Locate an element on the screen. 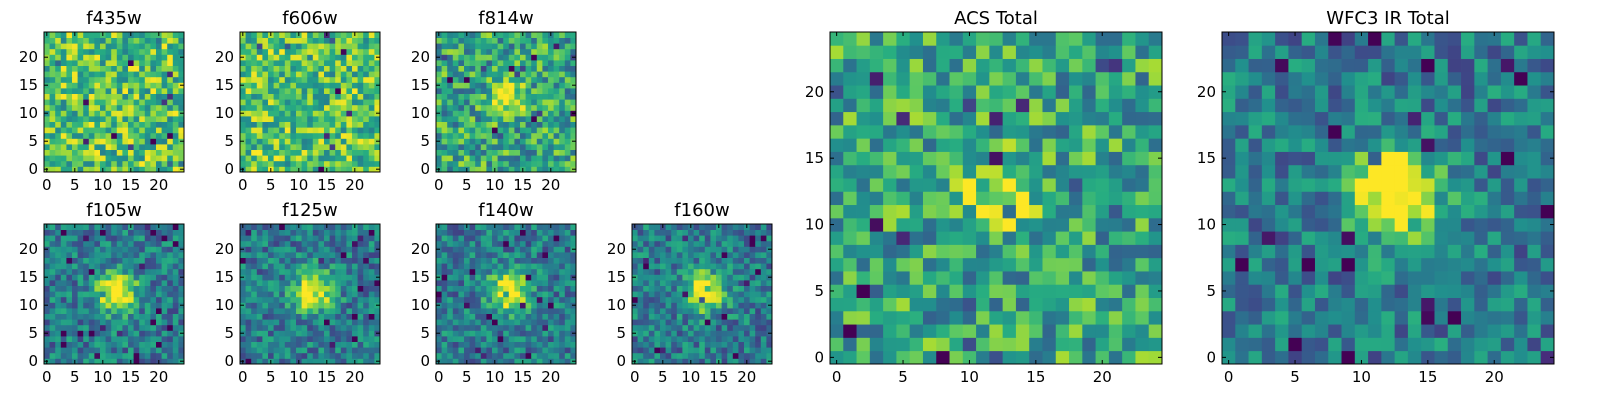 The image size is (1600, 400). y-tick-label: 0 is located at coordinates (229, 361).